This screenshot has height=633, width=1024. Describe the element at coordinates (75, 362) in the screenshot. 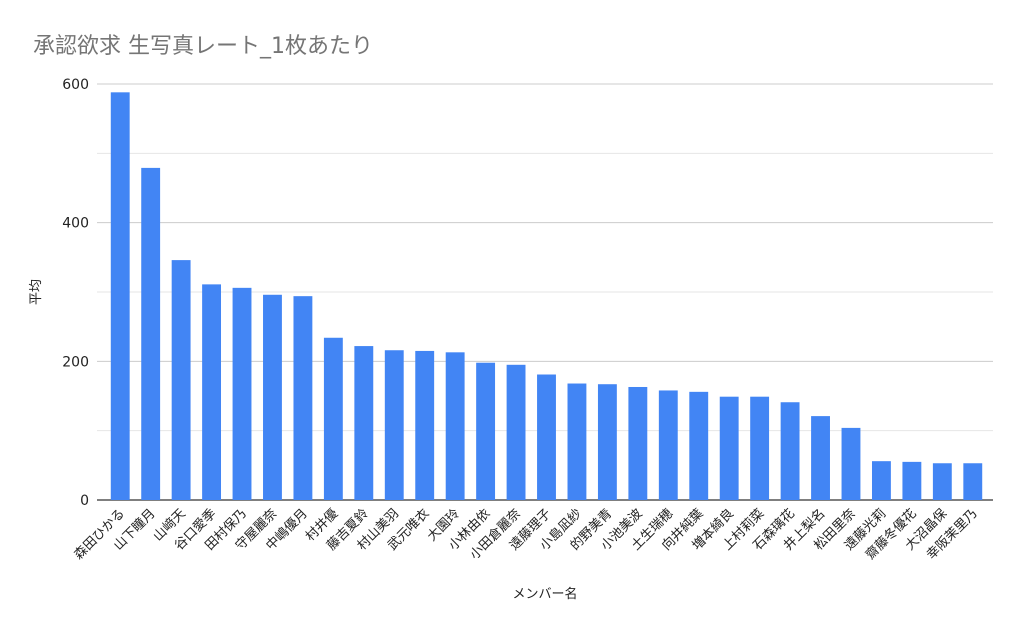

I see `y-tick-label: 200` at that location.